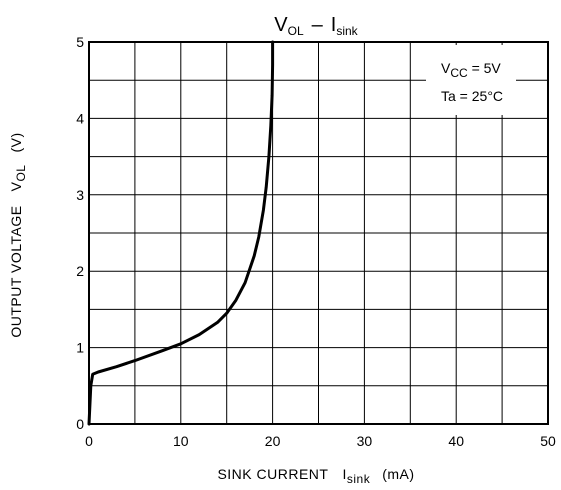 Image resolution: width=561 pixels, height=490 pixels. I want to click on x-tick-label: 50, so click(548, 441).